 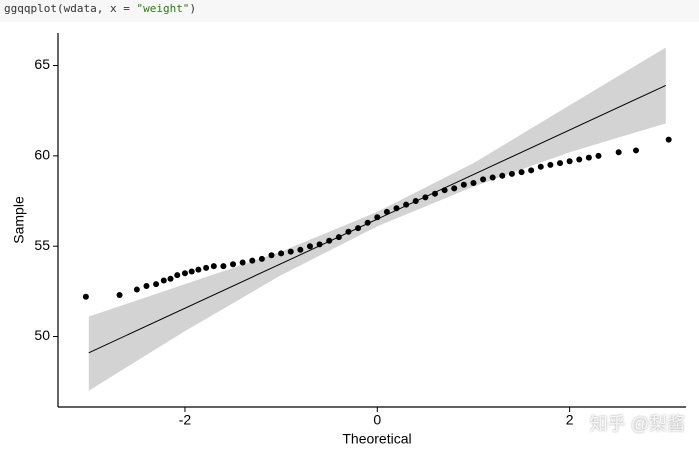 I want to click on x-axis-title: Theoretical, so click(x=376, y=439).